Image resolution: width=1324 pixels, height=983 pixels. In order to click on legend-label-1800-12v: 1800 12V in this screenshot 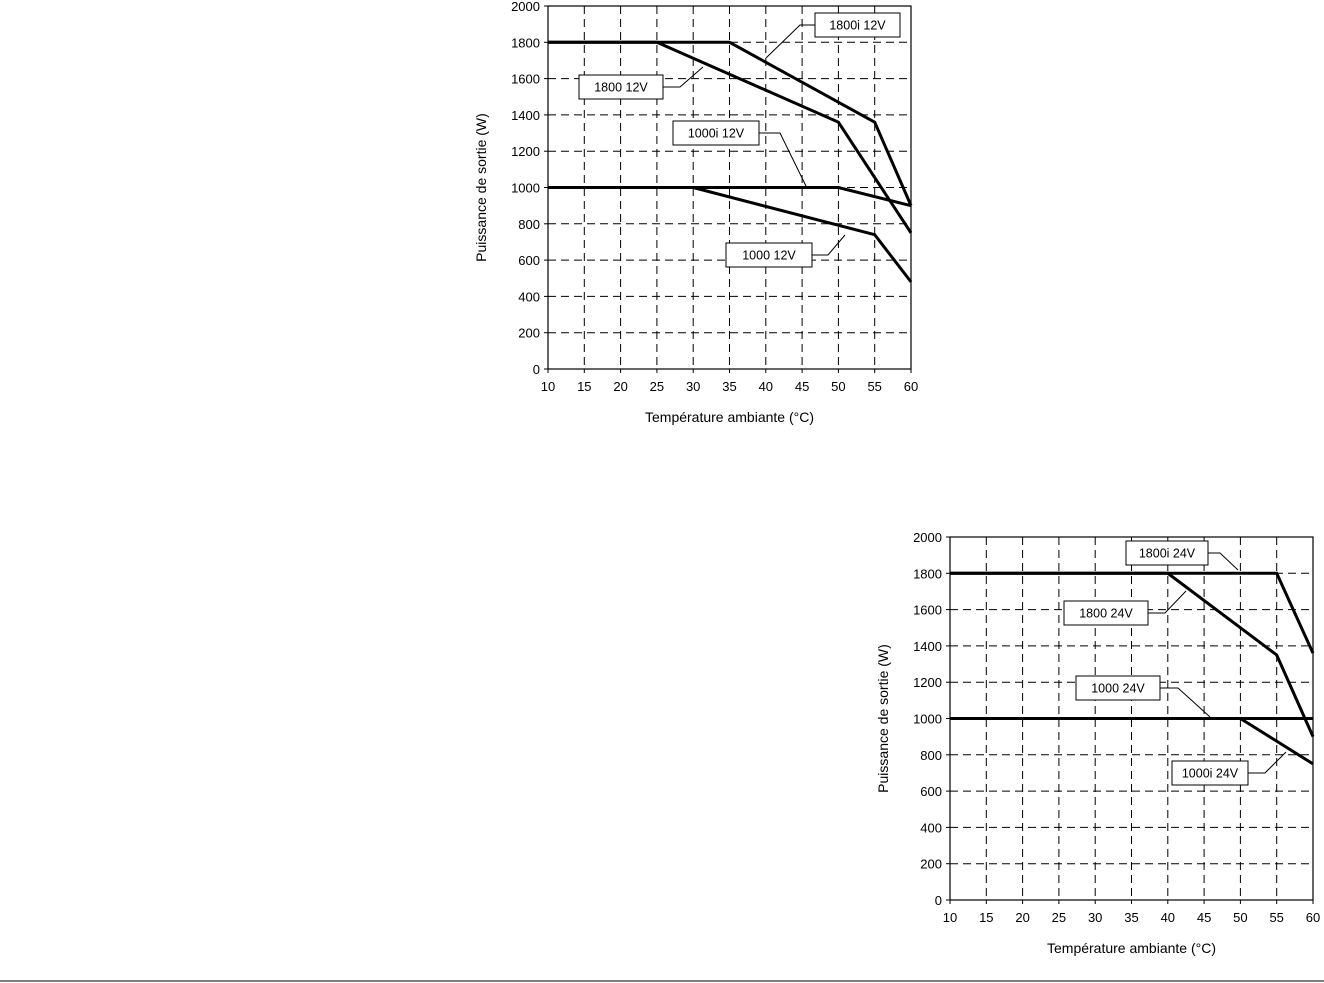, I will do `click(621, 88)`.